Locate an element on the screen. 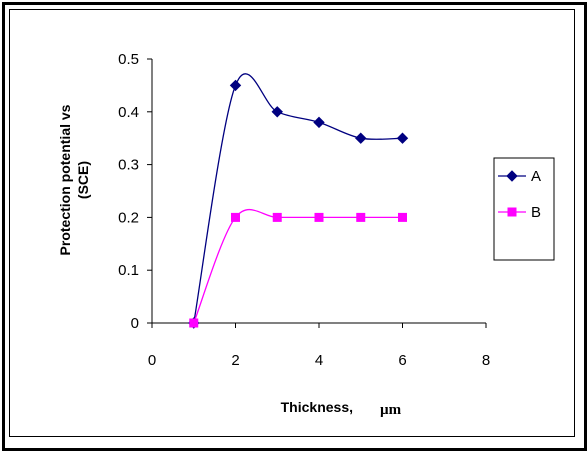 Image resolution: width=587 pixels, height=451 pixels. y-tick-label: 0.5 is located at coordinates (128, 59).